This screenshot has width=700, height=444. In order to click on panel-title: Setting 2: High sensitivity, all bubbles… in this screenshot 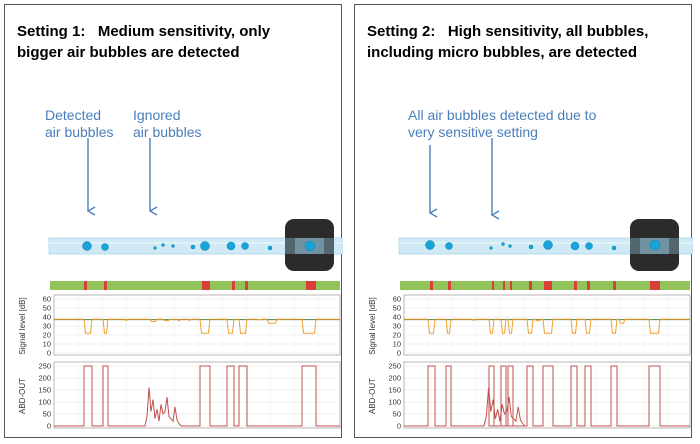, I will do `click(508, 42)`.